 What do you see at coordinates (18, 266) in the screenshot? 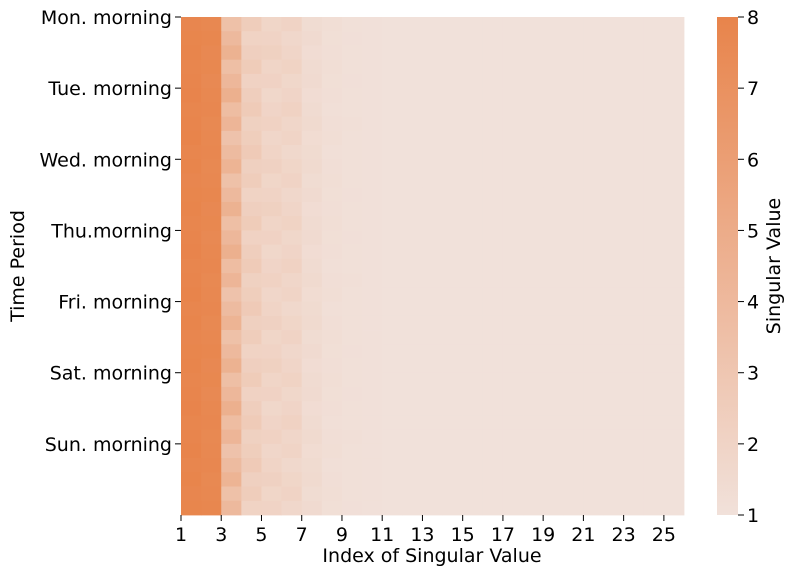
I see `y-axis-label: Time Period` at bounding box center [18, 266].